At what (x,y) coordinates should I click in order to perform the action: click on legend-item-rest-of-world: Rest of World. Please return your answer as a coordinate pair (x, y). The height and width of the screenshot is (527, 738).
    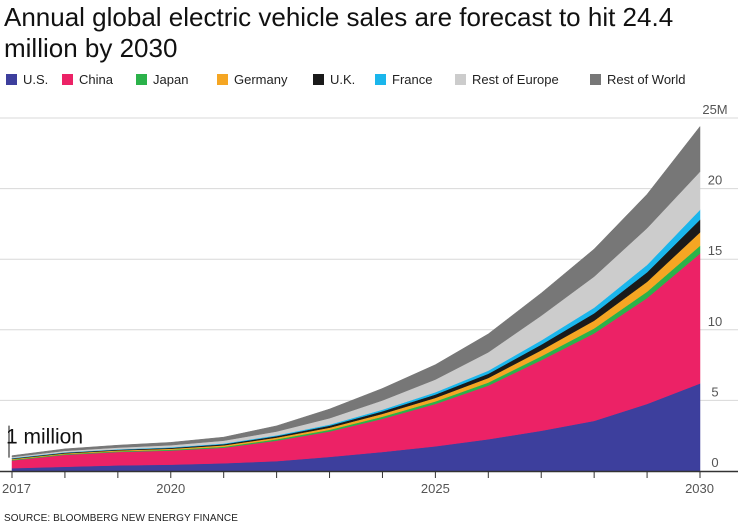
    Looking at the image, I should click on (638, 79).